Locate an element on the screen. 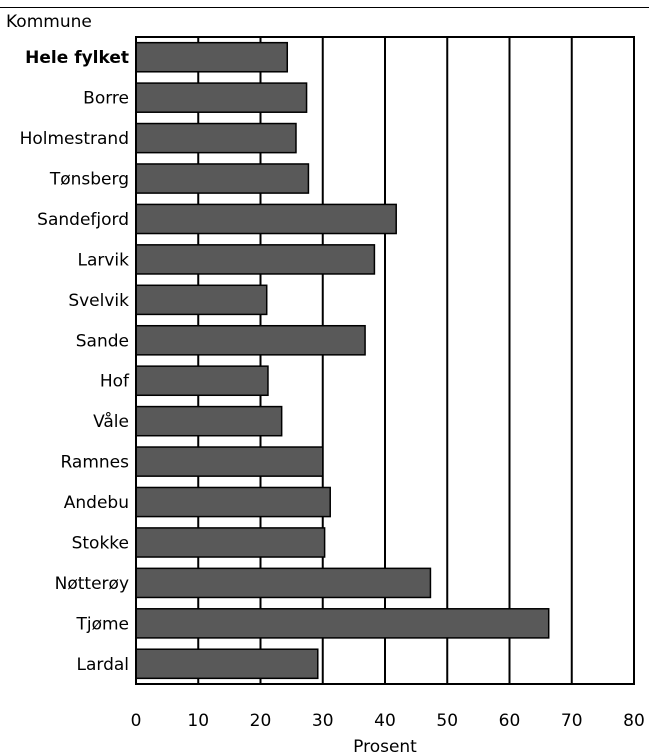  category-label: Holmestrand is located at coordinates (74, 139).